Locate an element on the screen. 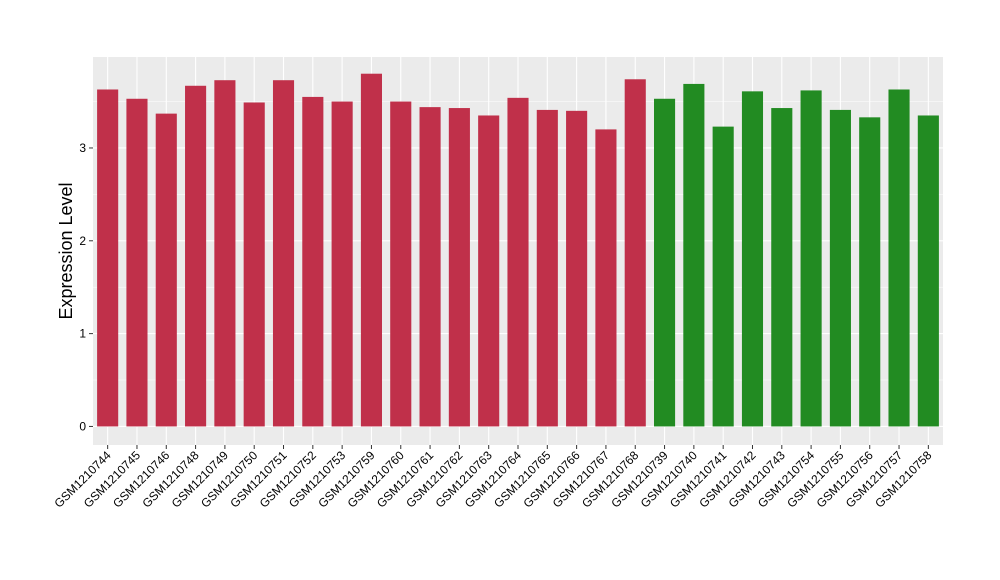 The image size is (1000, 580). bar-GSM1210766 is located at coordinates (577, 268).